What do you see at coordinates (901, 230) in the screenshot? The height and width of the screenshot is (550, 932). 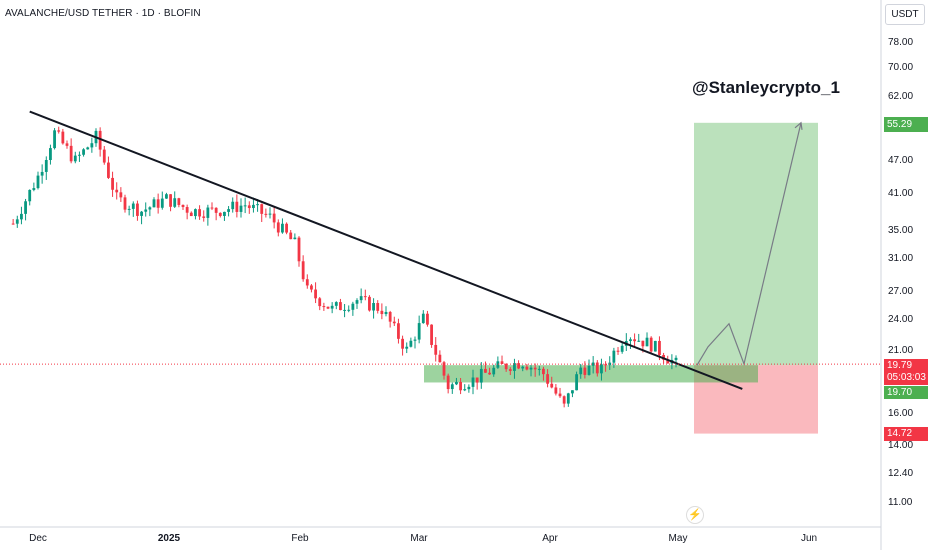 I see `price-tick: 35.00` at bounding box center [901, 230].